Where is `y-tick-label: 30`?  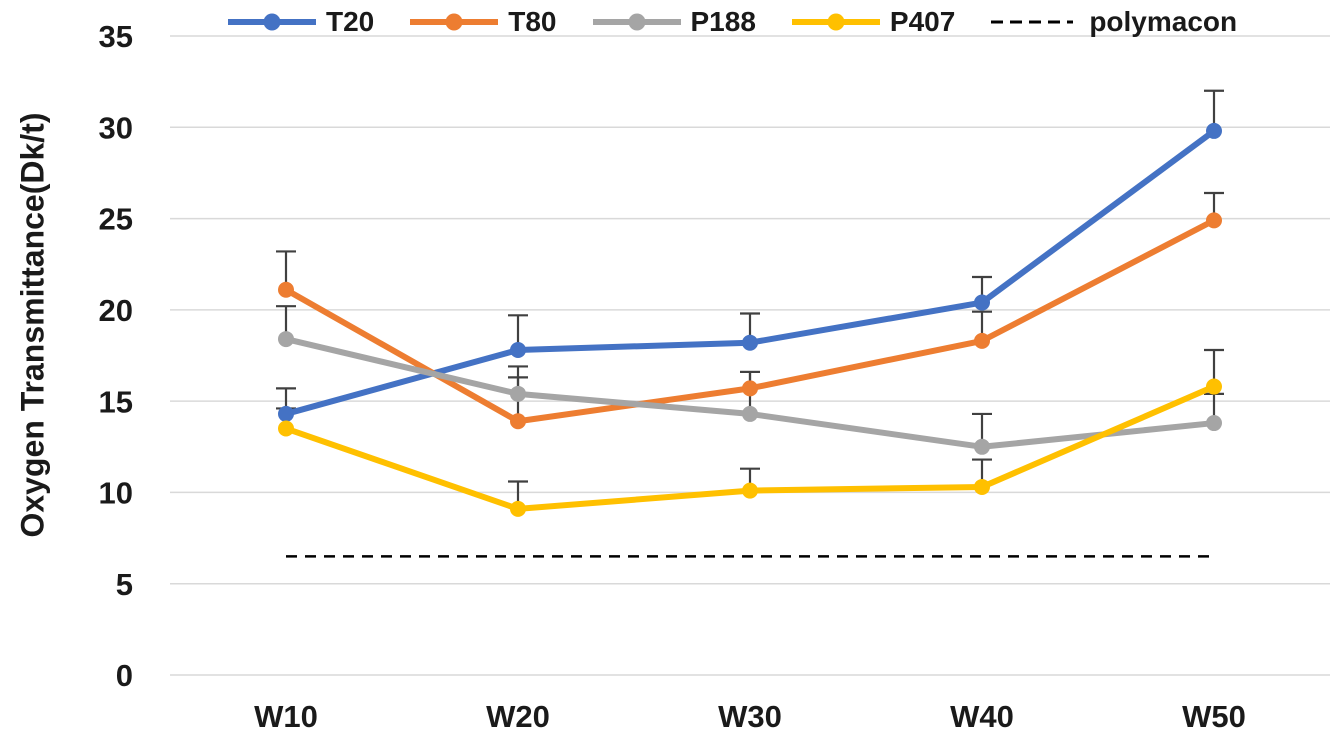
y-tick-label: 30 is located at coordinates (116, 127).